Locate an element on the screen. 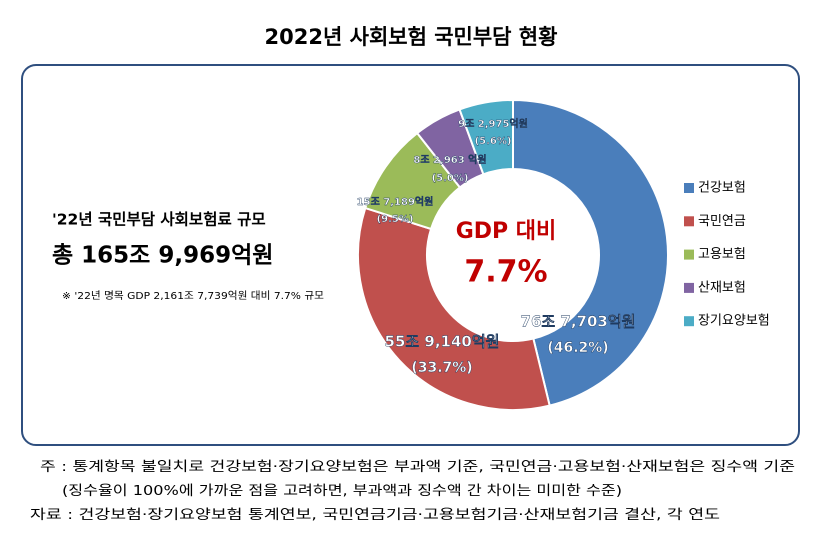 The height and width of the screenshot is (544, 823). summary-note: ※ '22년 명목 GDP 2,161조 7,739억원 대비 7.7% 규모 is located at coordinates (193, 296).